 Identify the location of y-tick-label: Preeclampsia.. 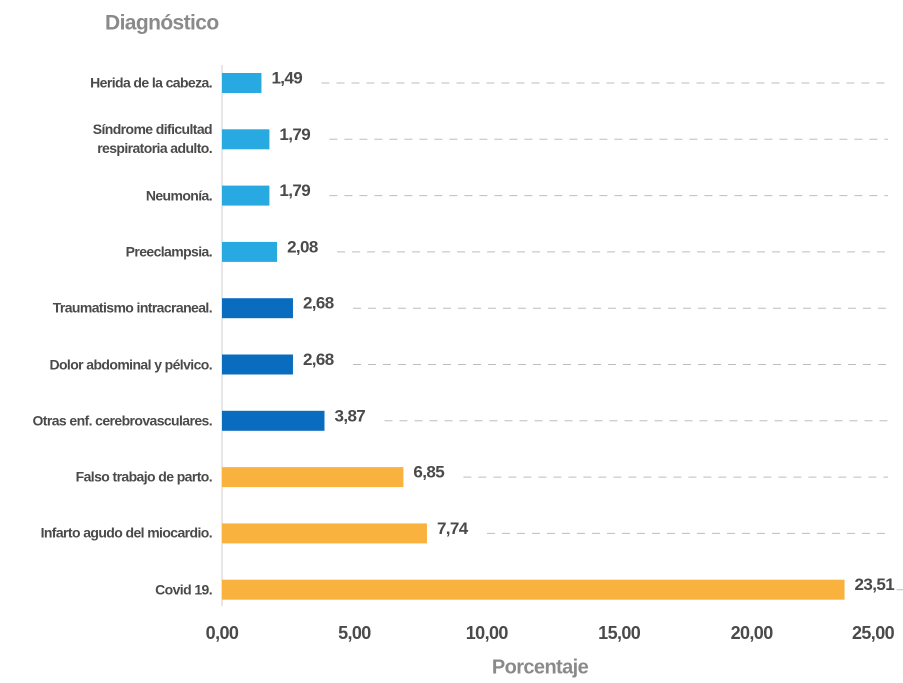
(169, 251).